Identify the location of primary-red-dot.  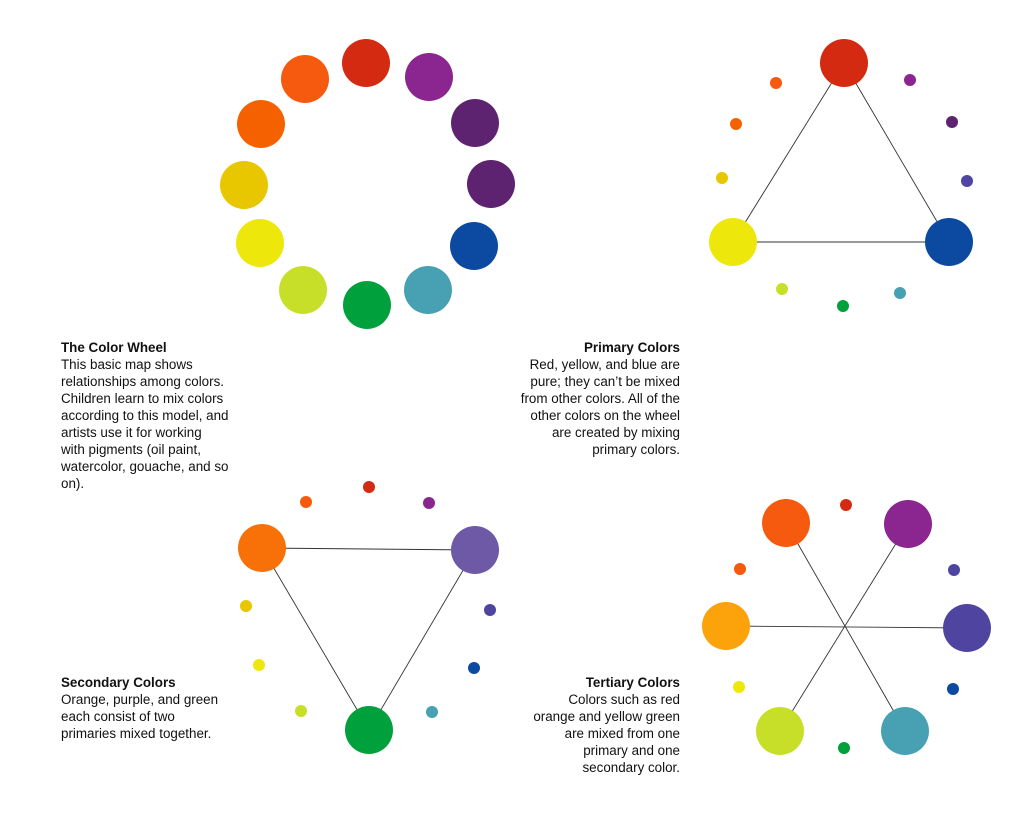
(844, 63).